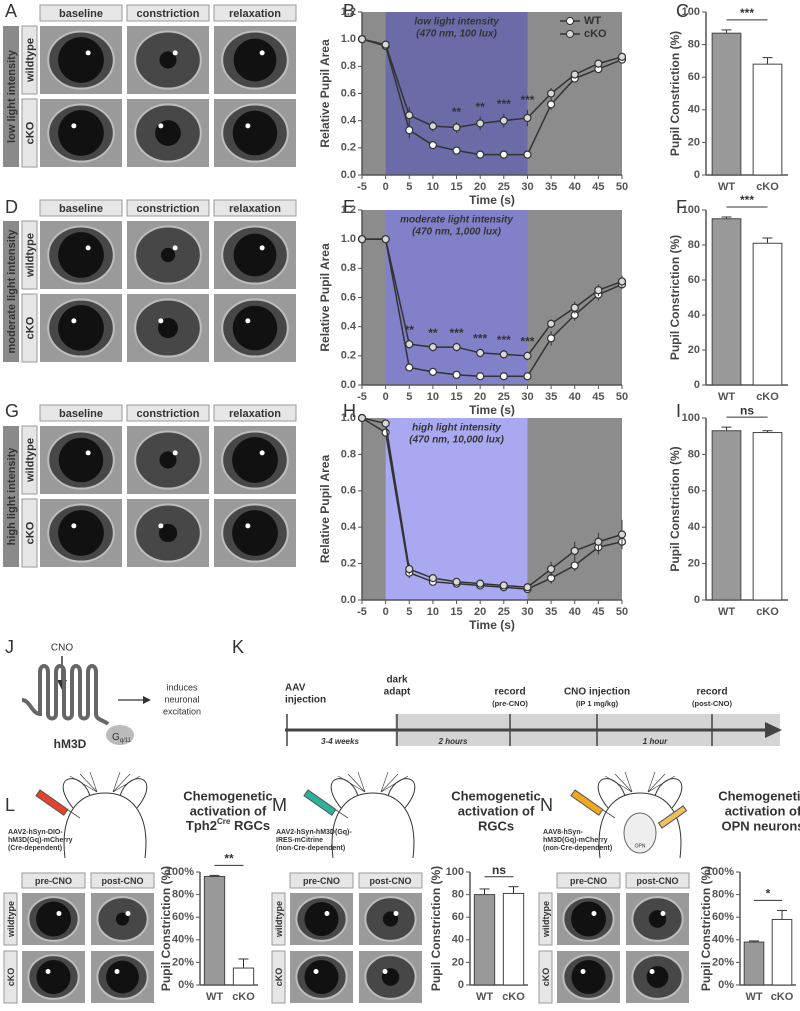 The image size is (800, 1011). Describe the element at coordinates (697, 600) in the screenshot. I see `y-tick-label: 0` at that location.